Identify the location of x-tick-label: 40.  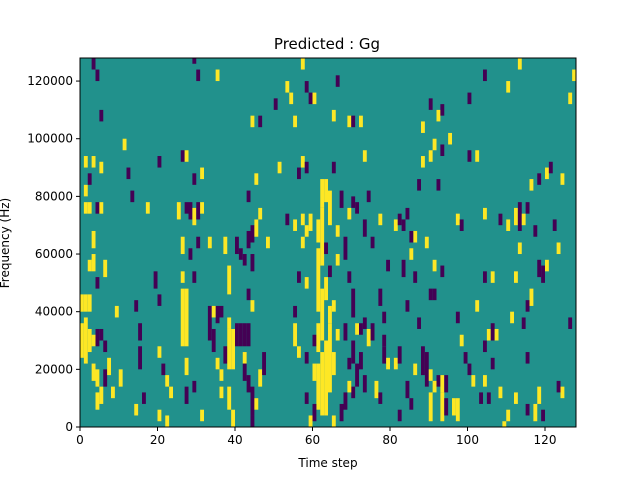
(234, 440).